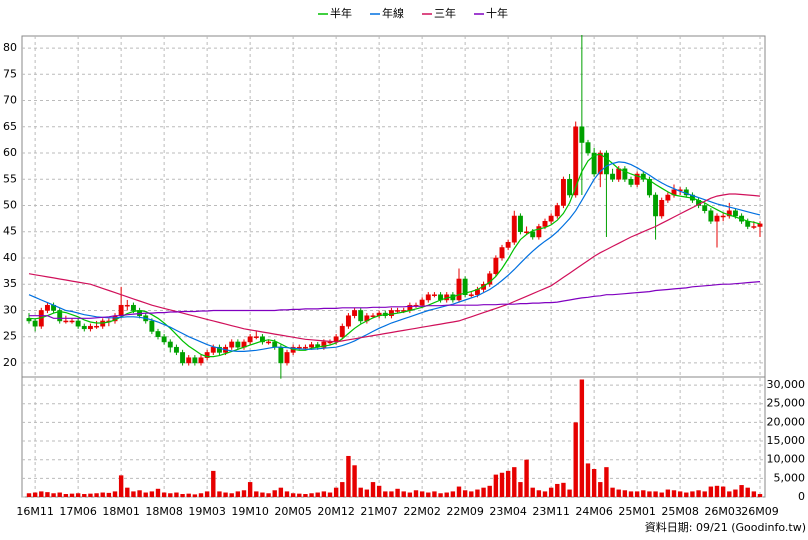  Describe the element at coordinates (10, 126) in the screenshot. I see `y-tick-label: 65` at that location.